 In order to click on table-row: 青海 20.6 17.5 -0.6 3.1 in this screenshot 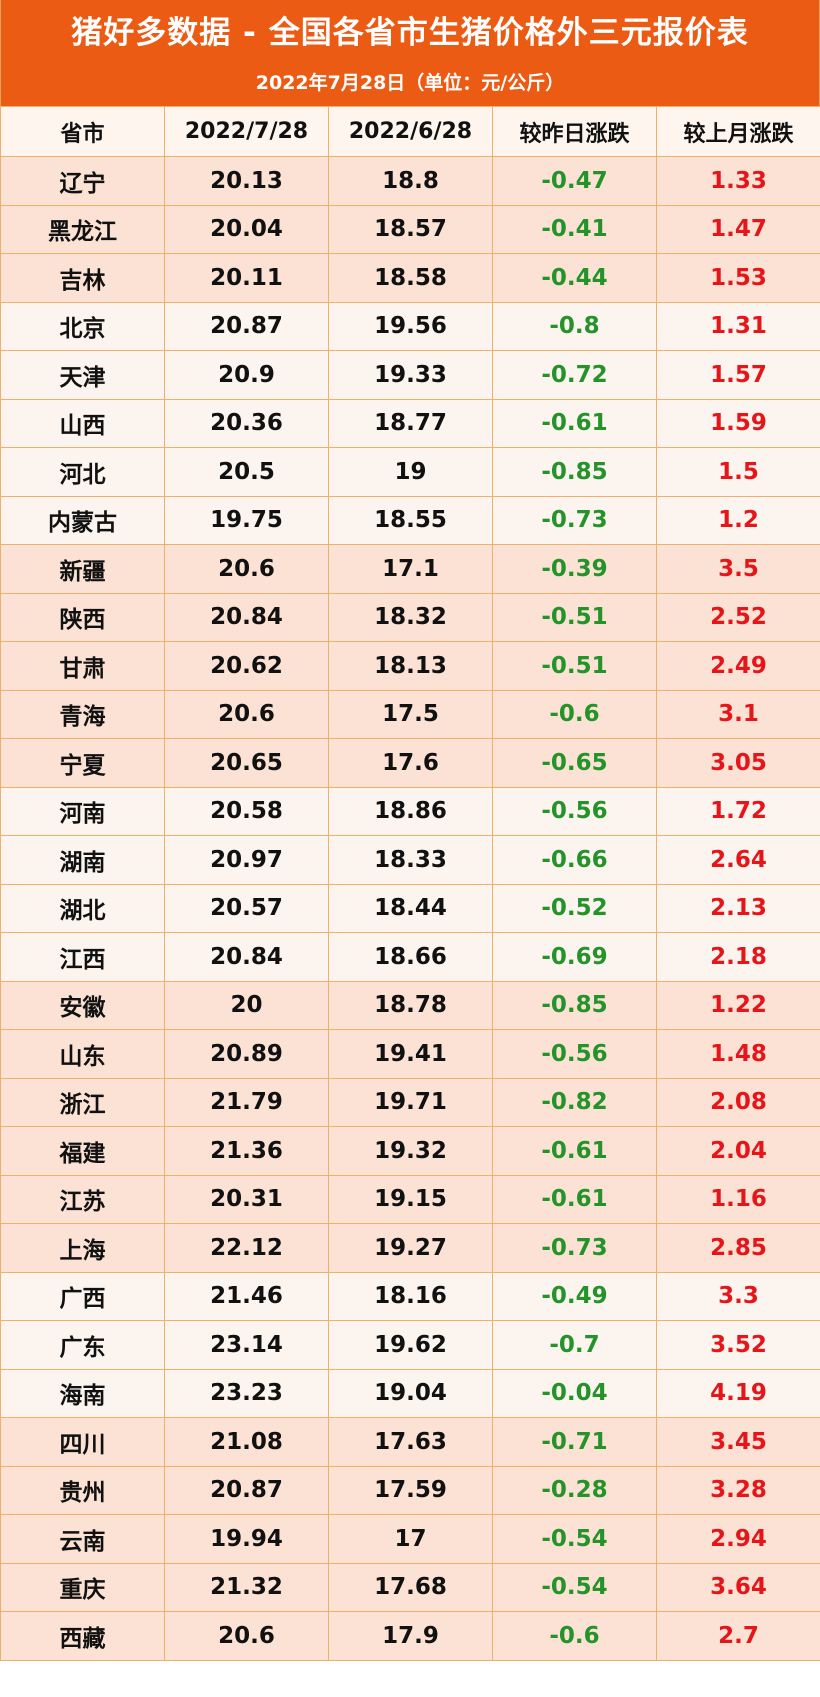, I will do `click(410, 714)`.